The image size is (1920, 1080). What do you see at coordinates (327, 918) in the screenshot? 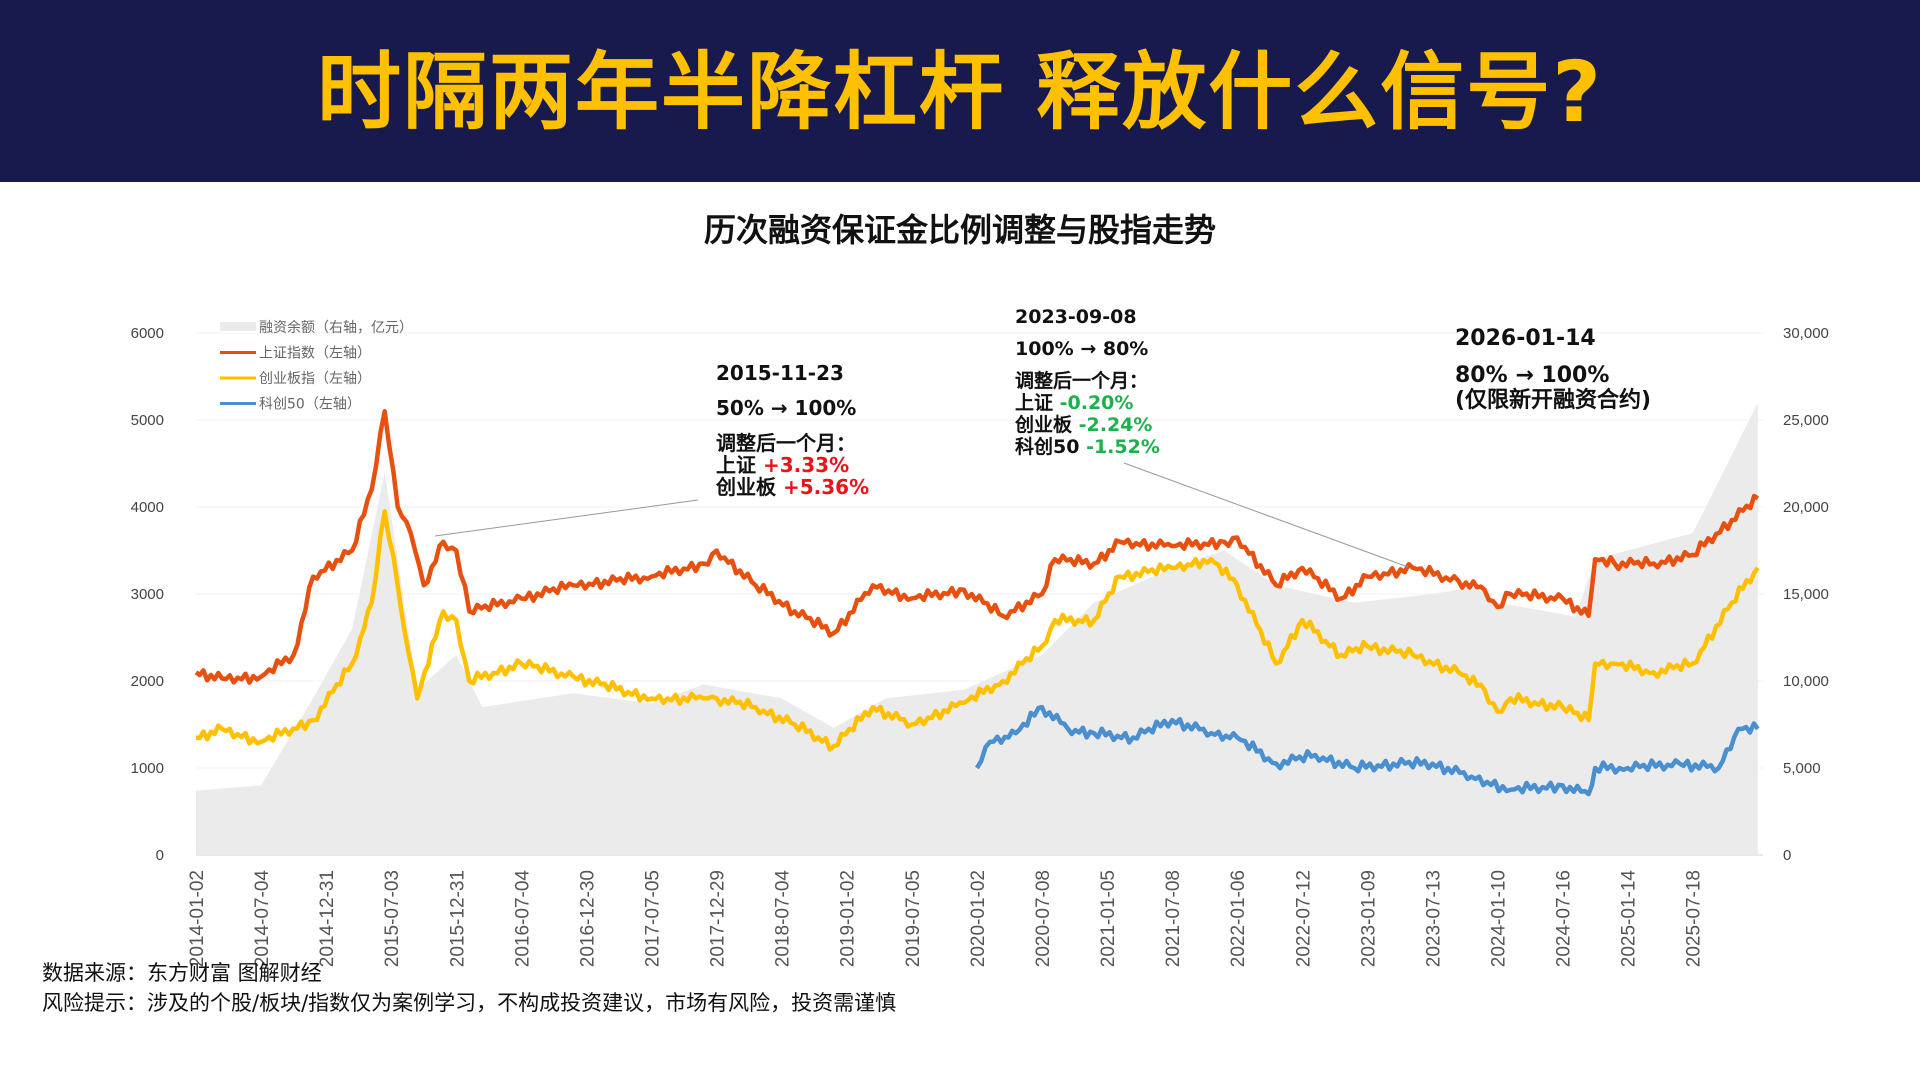
I see `x-axis-tick: 2014-12-31` at bounding box center [327, 918].